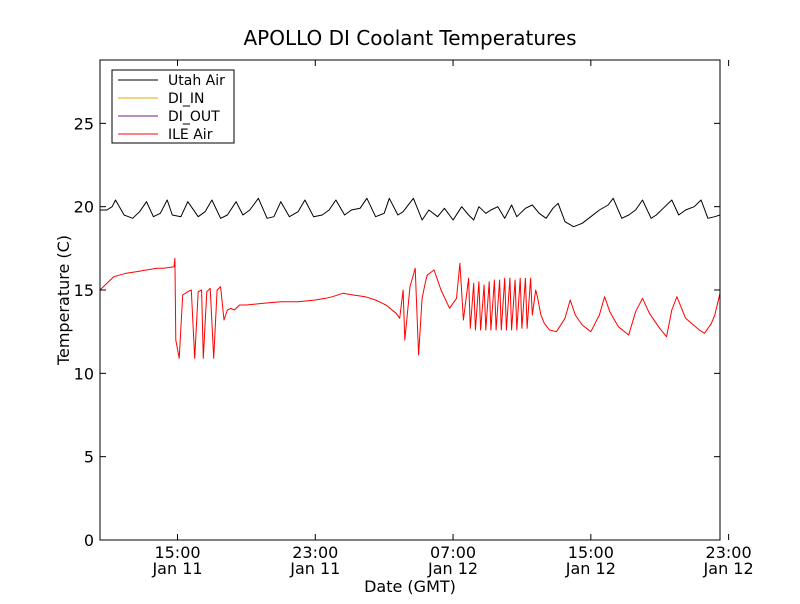 The height and width of the screenshot is (604, 800). Describe the element at coordinates (410, 586) in the screenshot. I see `x-axis-label: Date (GMT)` at that location.